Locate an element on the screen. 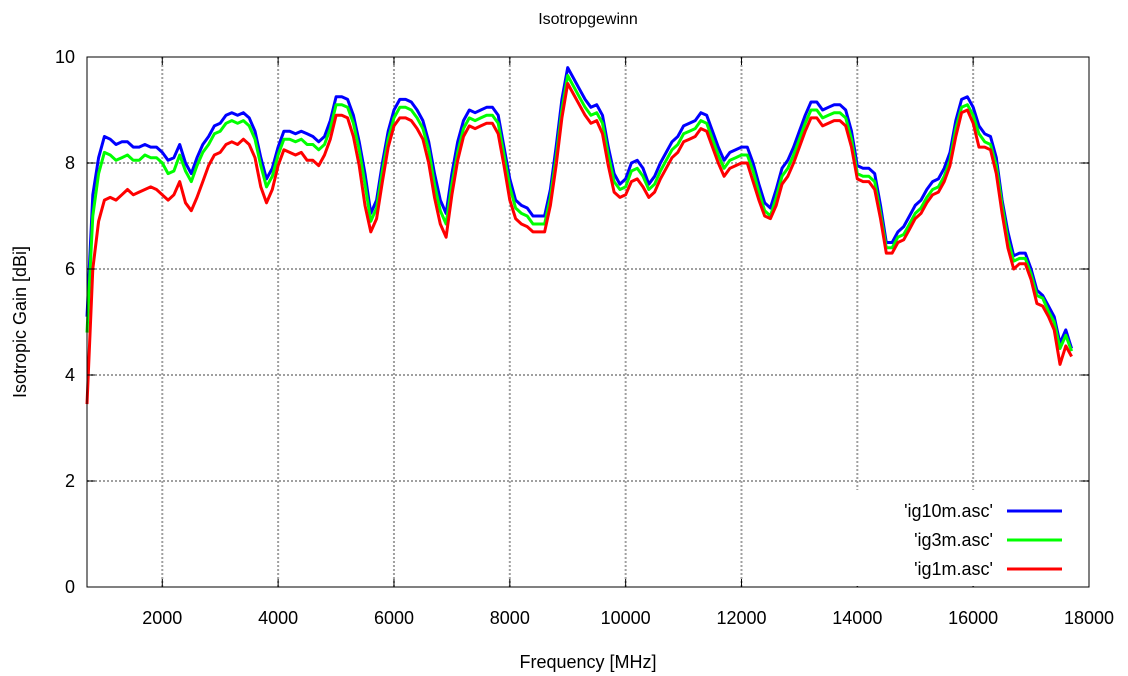  x-tick-label: 18000 is located at coordinates (1089, 618).